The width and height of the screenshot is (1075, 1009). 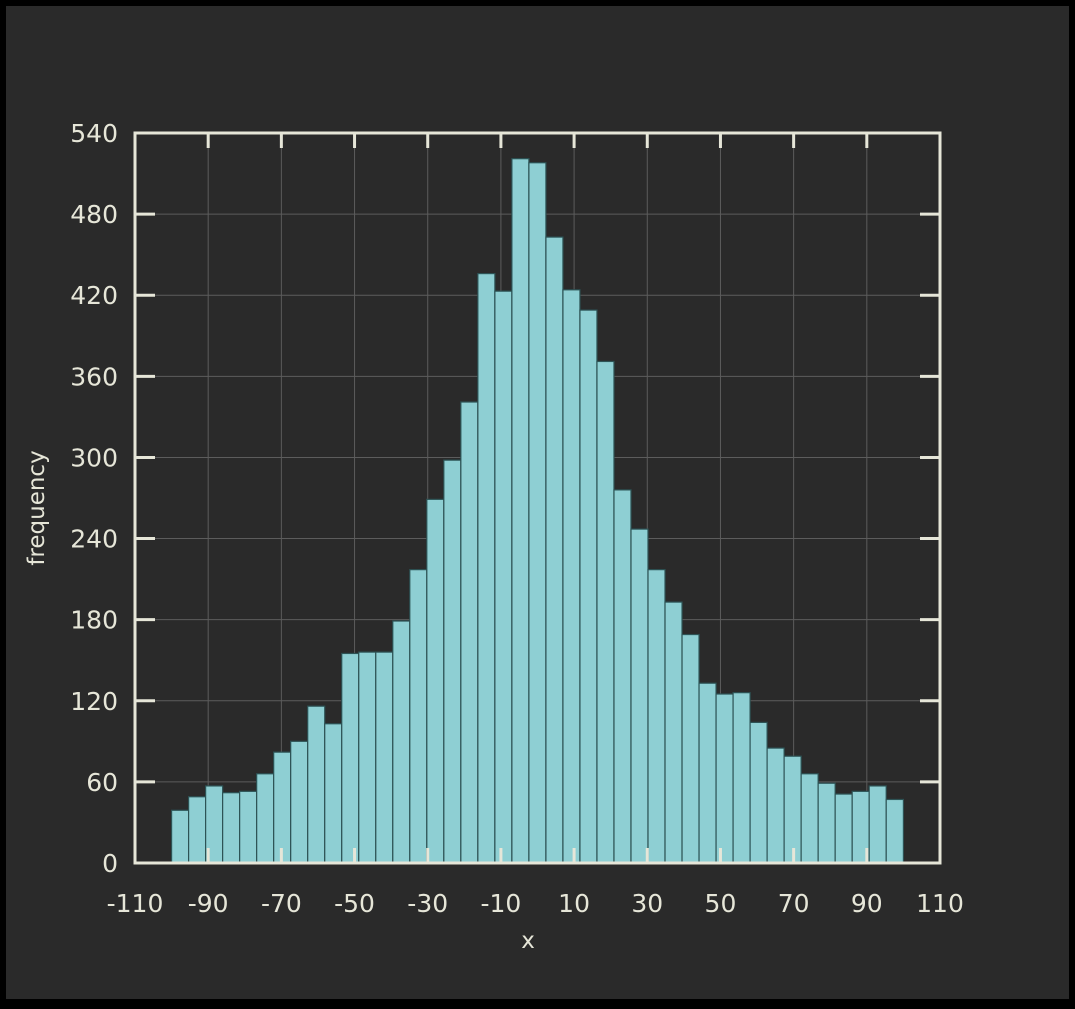 I want to click on x-tick-label: -10, so click(x=500, y=903).